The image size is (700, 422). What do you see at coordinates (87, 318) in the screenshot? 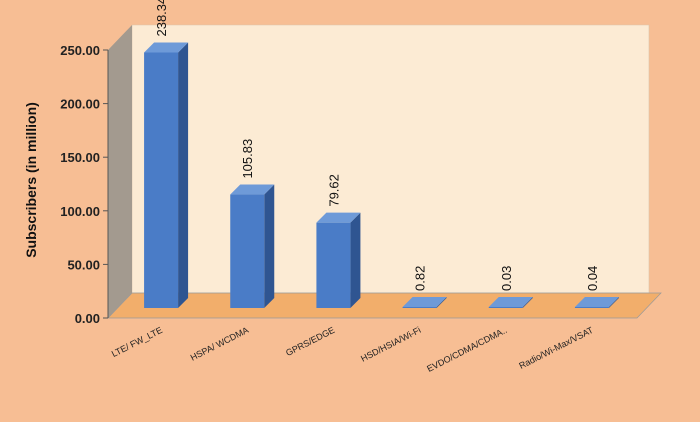
I see `y-tick-label: 0.00` at bounding box center [87, 318].